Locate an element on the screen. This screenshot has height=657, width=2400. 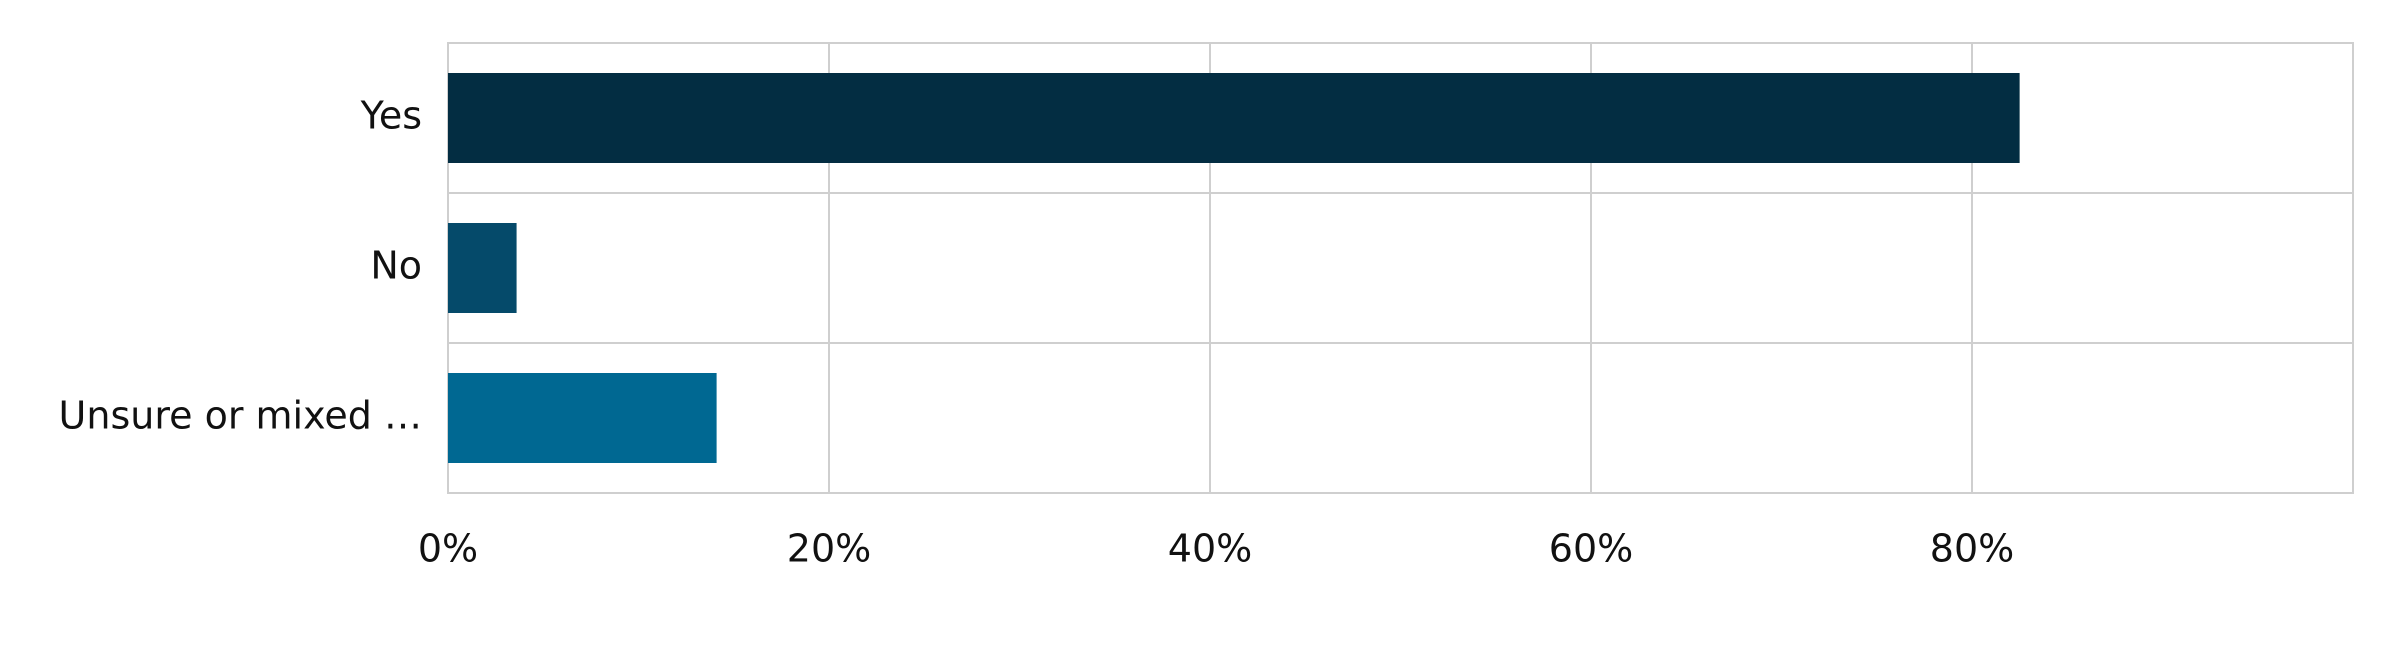
x-tick-label: 40% is located at coordinates (1210, 549).